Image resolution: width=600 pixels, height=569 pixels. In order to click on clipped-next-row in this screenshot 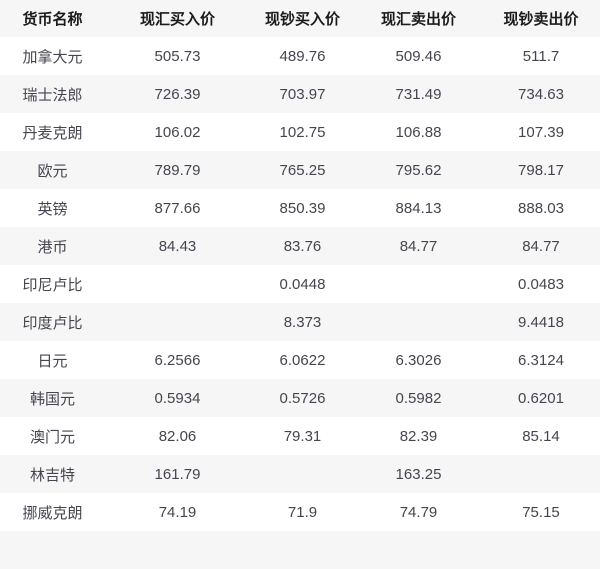, I will do `click(300, 550)`.